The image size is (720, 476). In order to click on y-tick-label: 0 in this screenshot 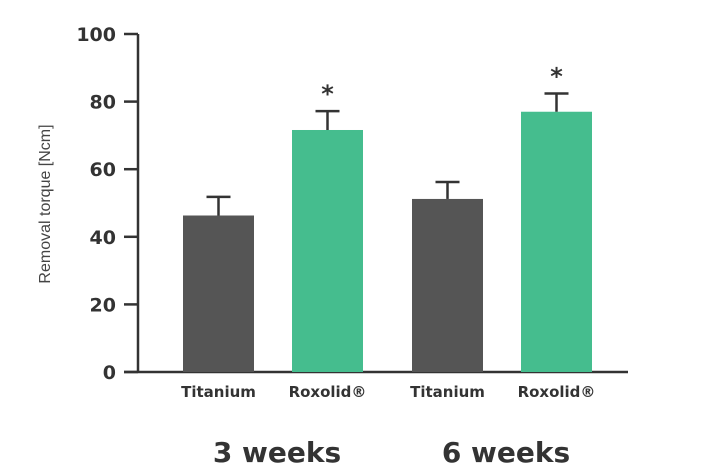, I will do `click(109, 373)`.